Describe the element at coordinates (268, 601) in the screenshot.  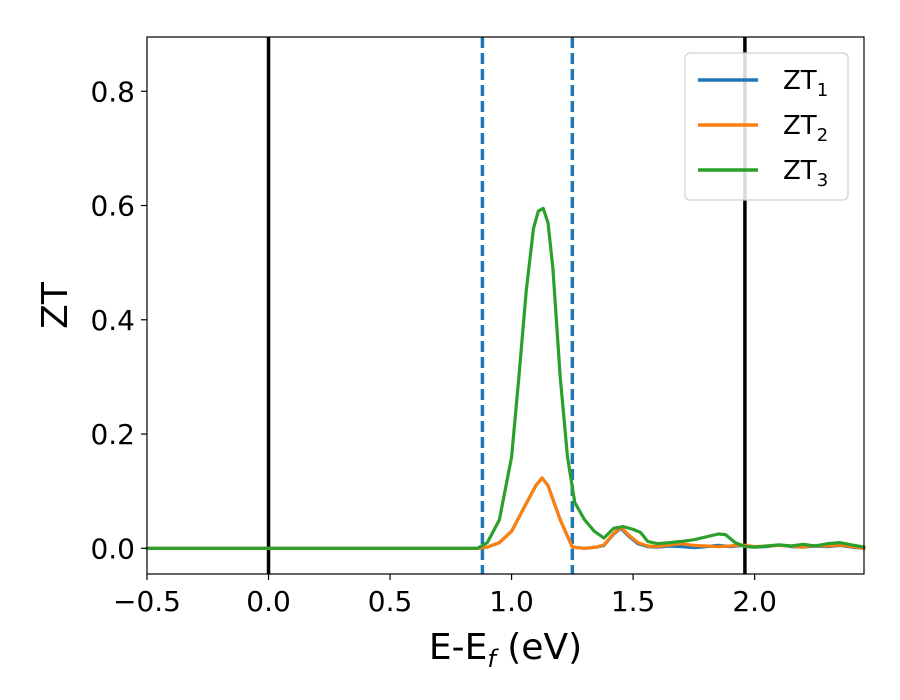
I see `x-tick-label-1: 0.0` at that location.